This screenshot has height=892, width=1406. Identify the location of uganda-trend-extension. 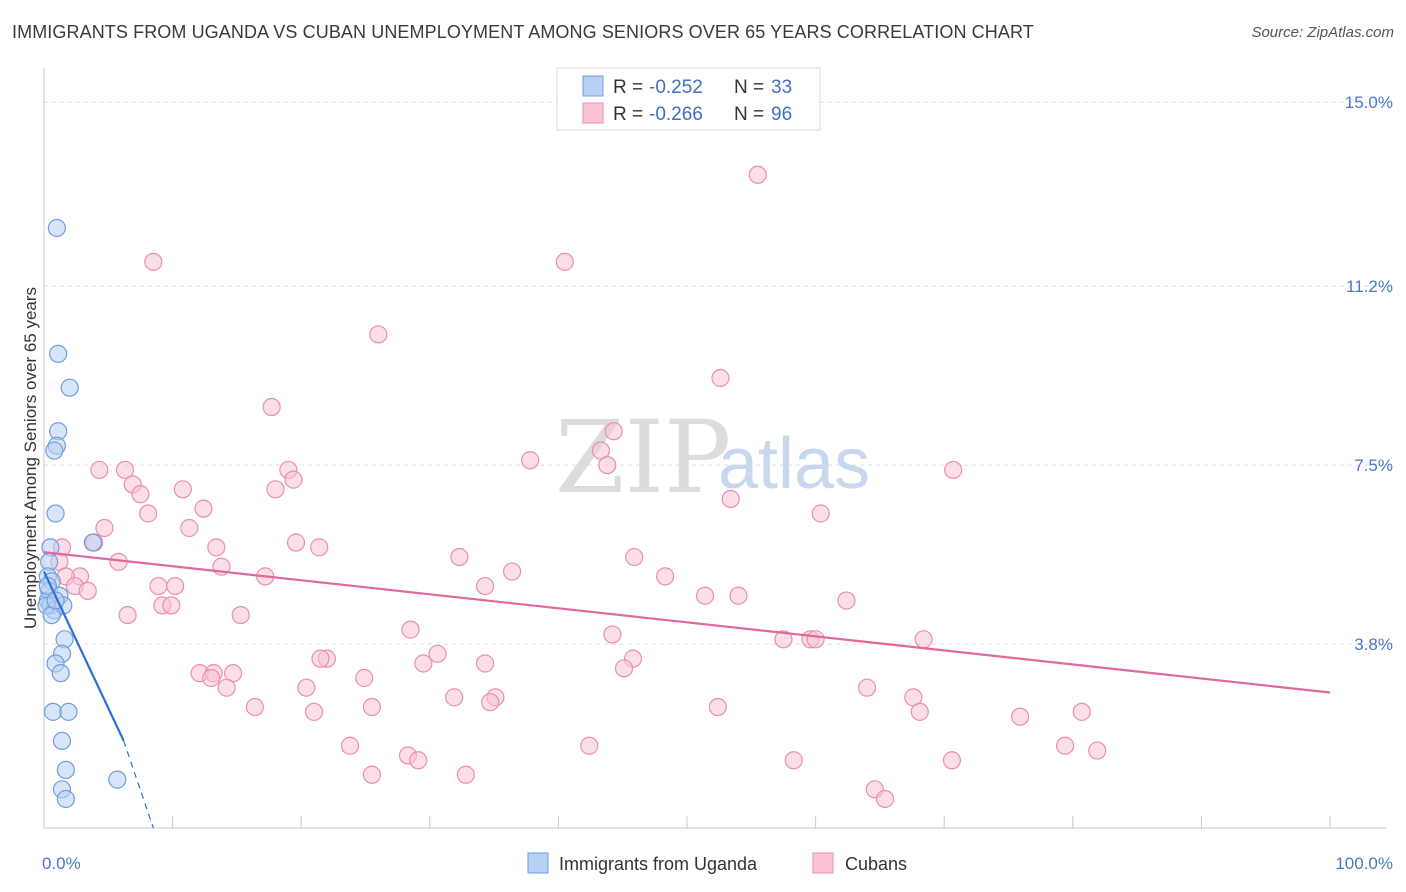
(138, 784).